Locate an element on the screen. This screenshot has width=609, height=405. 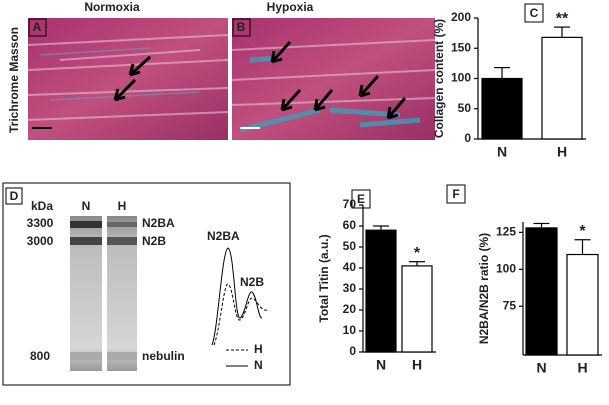
micrograph-a is located at coordinates (128, 79).